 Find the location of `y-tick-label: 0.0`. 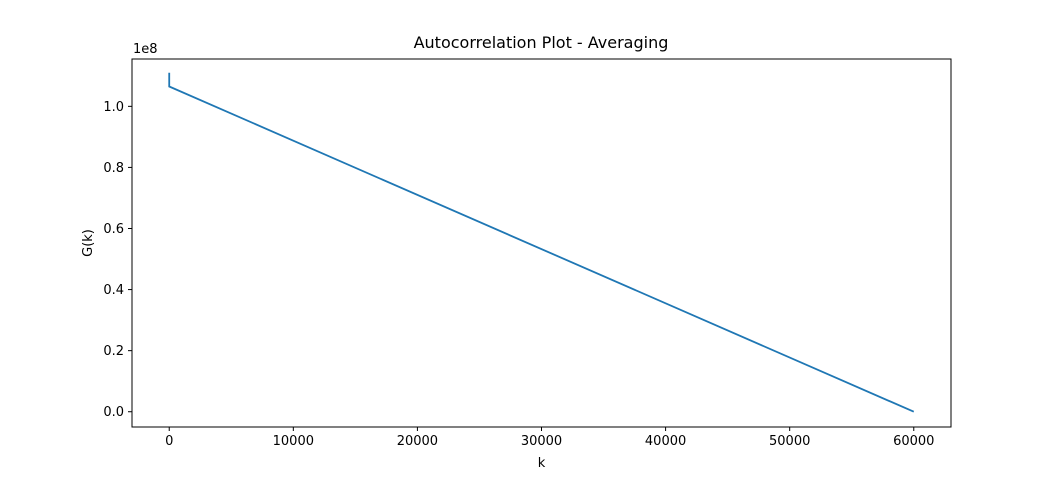

y-tick-label: 0.0 is located at coordinates (113, 412).